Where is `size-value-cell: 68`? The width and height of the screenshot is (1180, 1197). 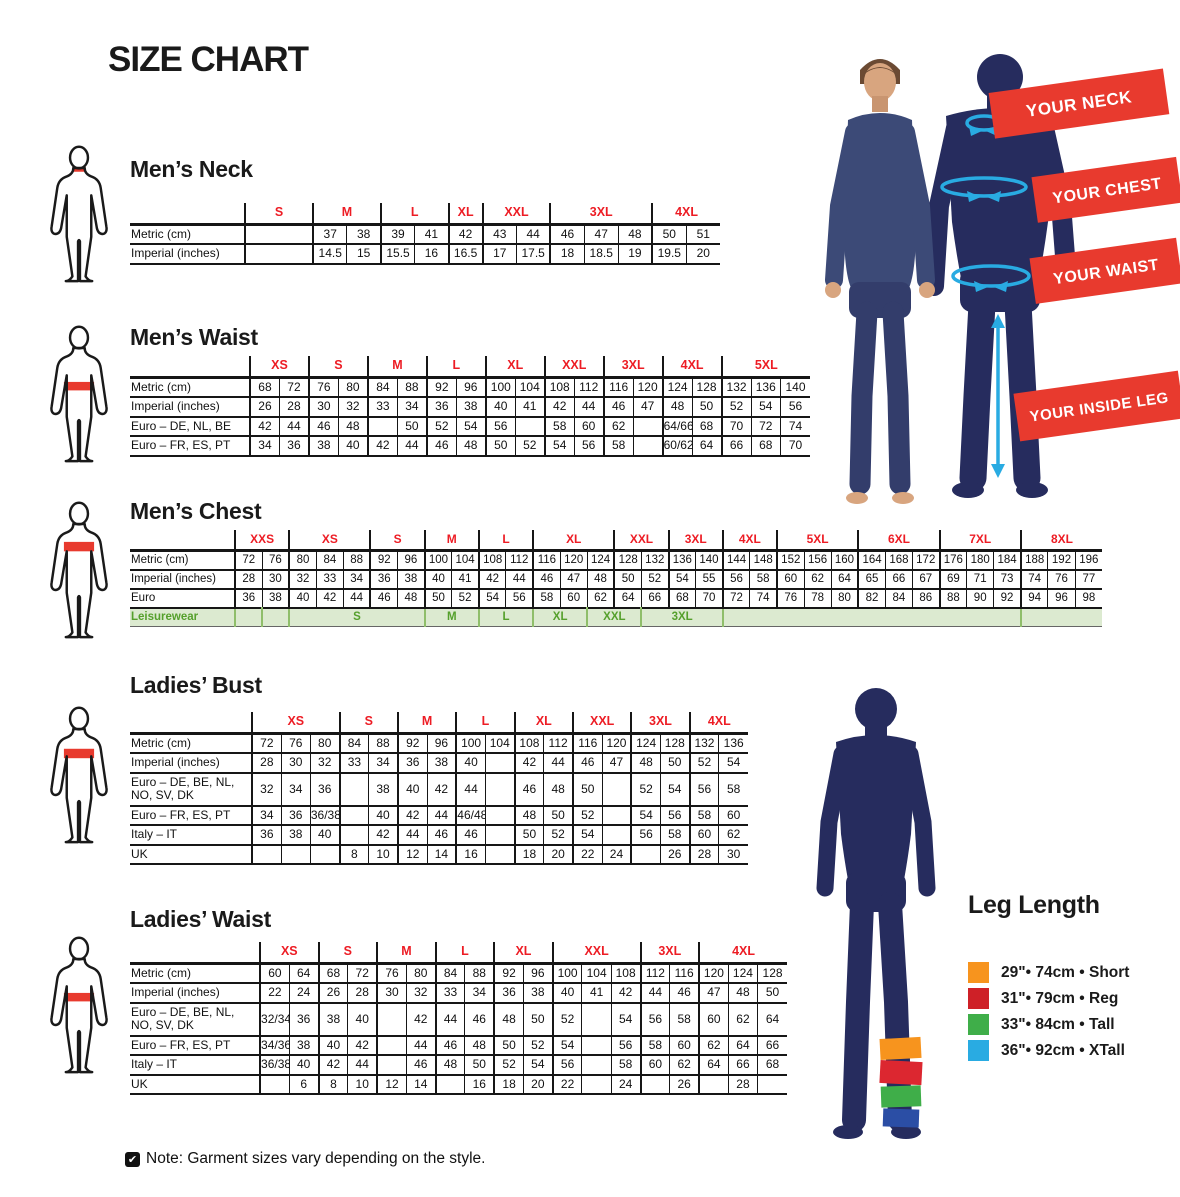 size-value-cell: 68 is located at coordinates (264, 387).